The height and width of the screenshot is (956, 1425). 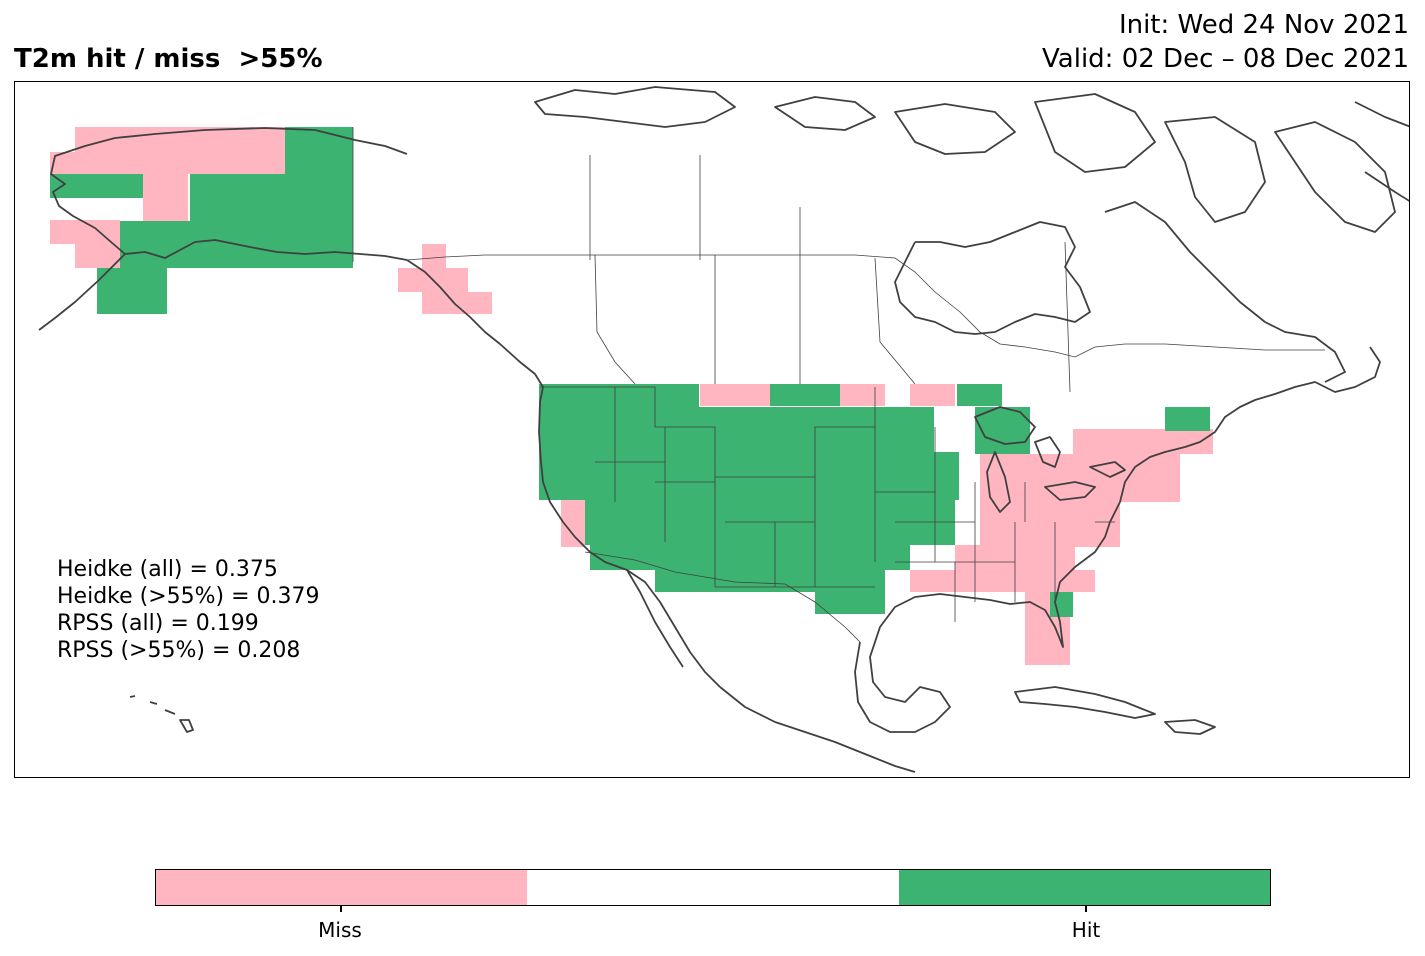 What do you see at coordinates (342, 887) in the screenshot?
I see `colorbar-miss-segment` at bounding box center [342, 887].